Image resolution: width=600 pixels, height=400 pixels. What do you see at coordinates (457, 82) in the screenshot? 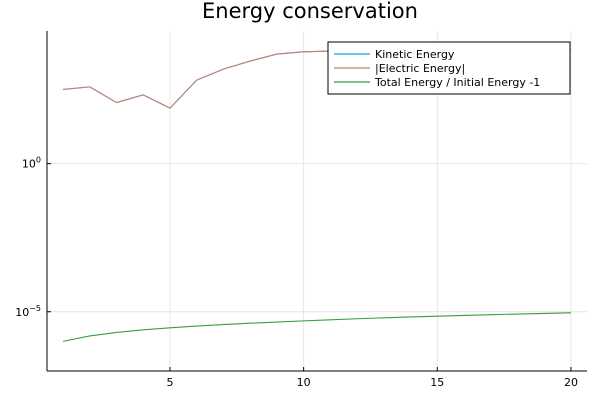
I see `legend-label-2: Total Energy / Initial Energy -1` at bounding box center [457, 82].